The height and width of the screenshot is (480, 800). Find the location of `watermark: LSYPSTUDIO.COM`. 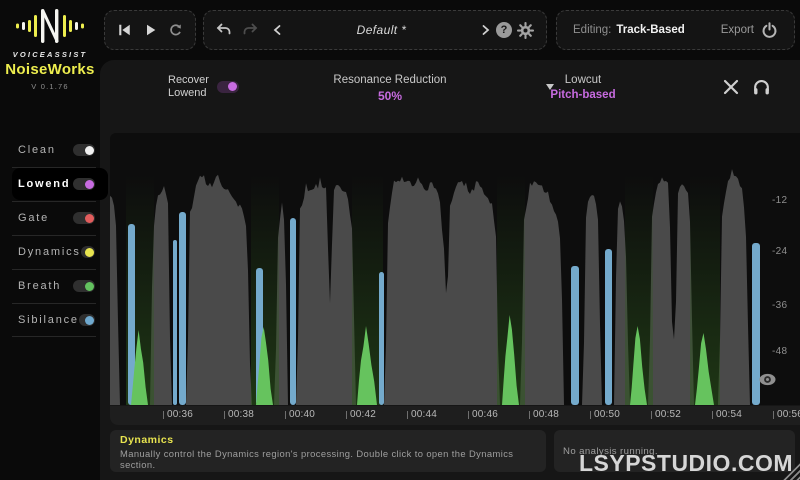

watermark: LSYPSTUDIO.COM is located at coordinates (685, 463).